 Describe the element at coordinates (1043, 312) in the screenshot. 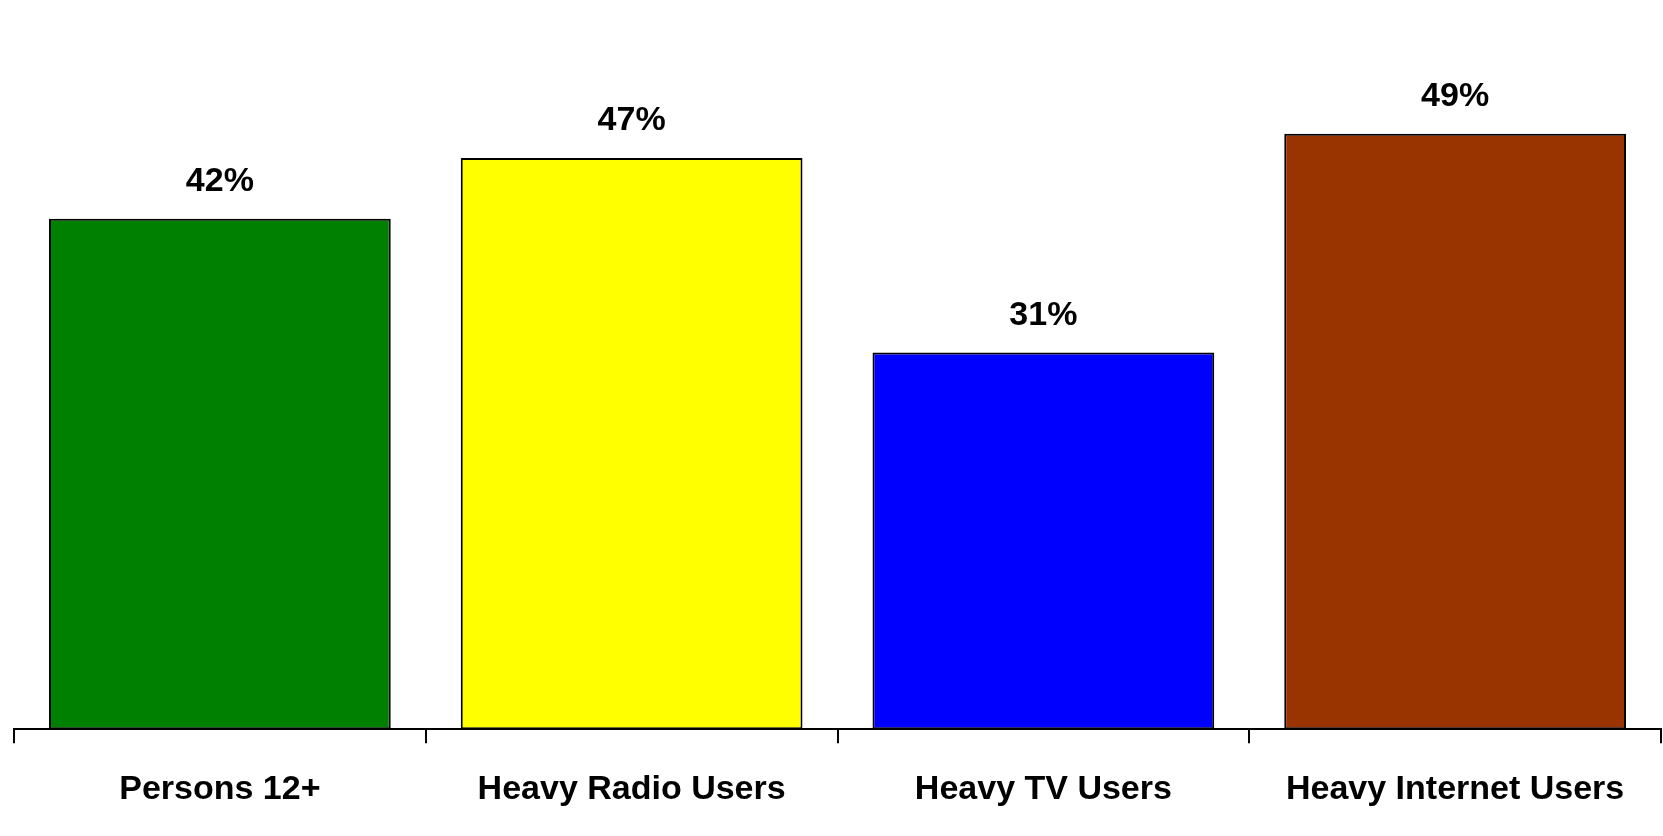

I see `data-label: 31%` at that location.